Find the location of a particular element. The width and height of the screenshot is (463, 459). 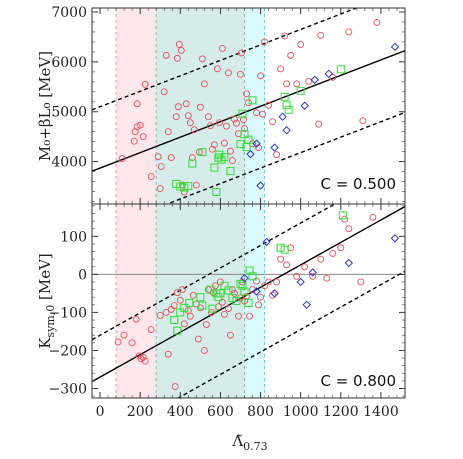

y-axis-title-top: M₀+βL₀ [MeV] is located at coordinates (45, 106).